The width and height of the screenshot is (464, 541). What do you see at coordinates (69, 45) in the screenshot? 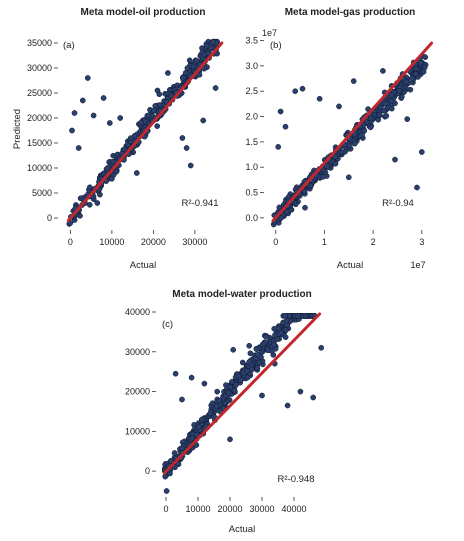
I see `oil-panel-label: (a)` at bounding box center [69, 45].